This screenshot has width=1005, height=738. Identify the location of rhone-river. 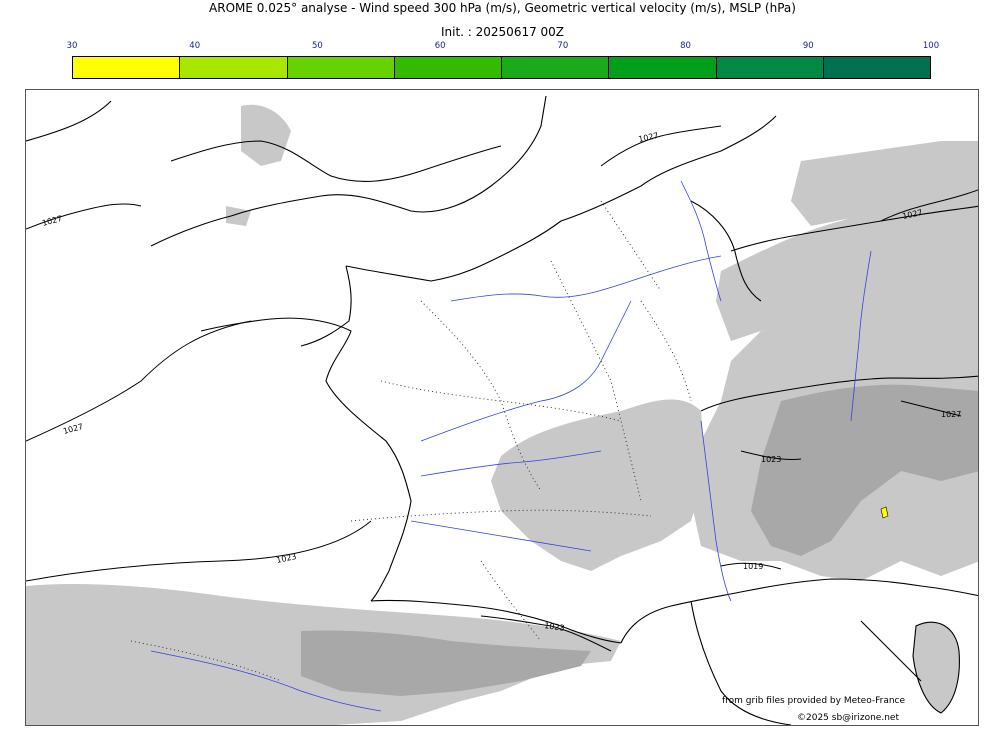
(716, 511).